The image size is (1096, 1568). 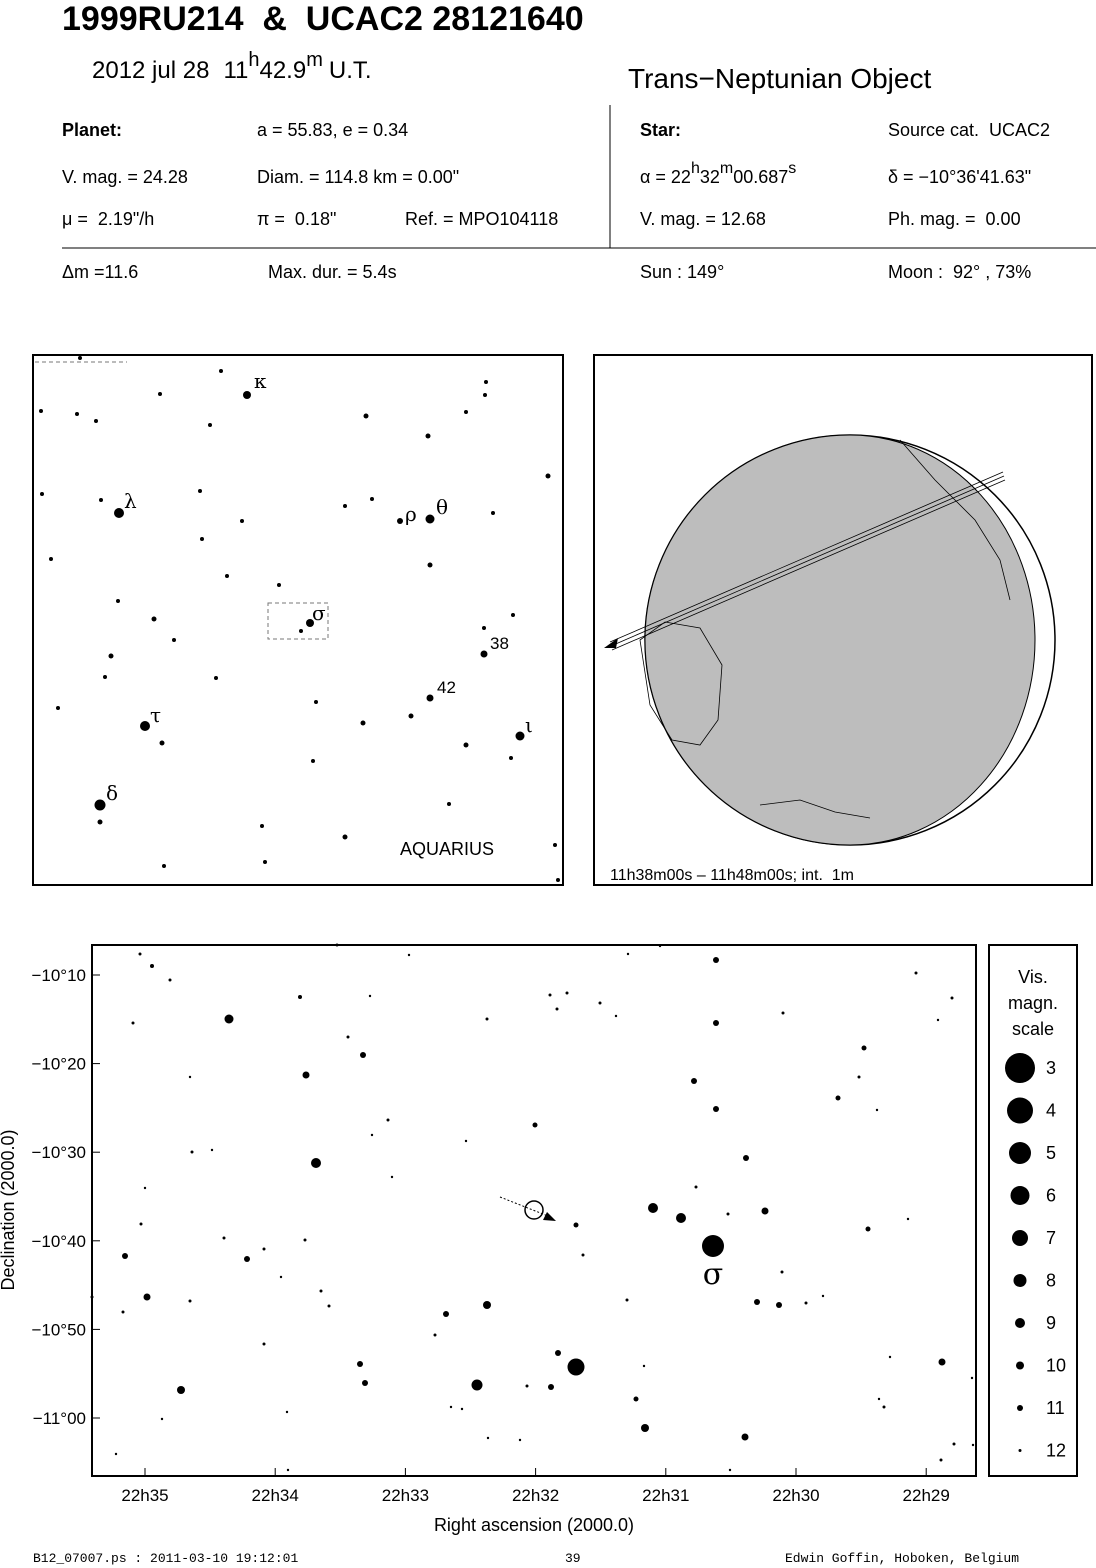 What do you see at coordinates (1033, 1003) in the screenshot?
I see `legend-title: magn.` at bounding box center [1033, 1003].